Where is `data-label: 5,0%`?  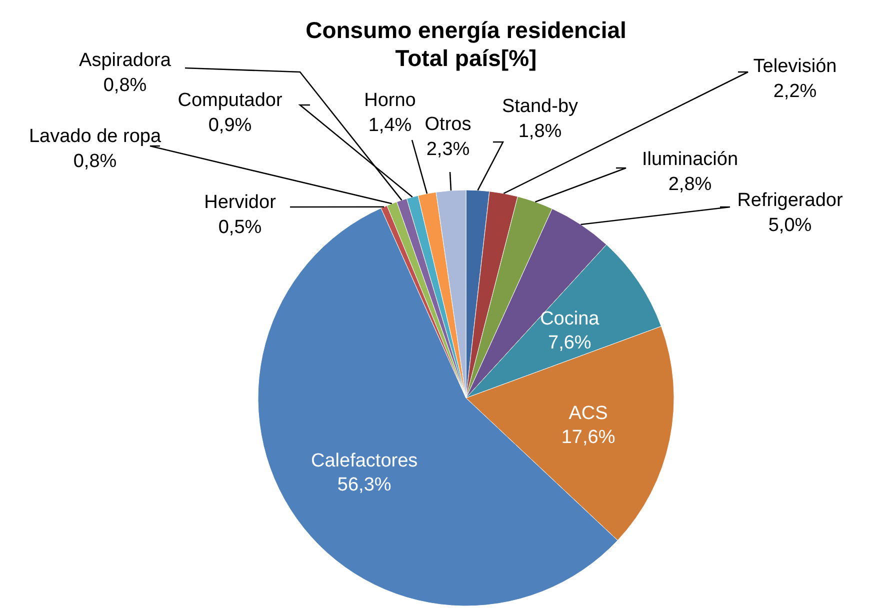
data-label: 5,0% is located at coordinates (790, 225).